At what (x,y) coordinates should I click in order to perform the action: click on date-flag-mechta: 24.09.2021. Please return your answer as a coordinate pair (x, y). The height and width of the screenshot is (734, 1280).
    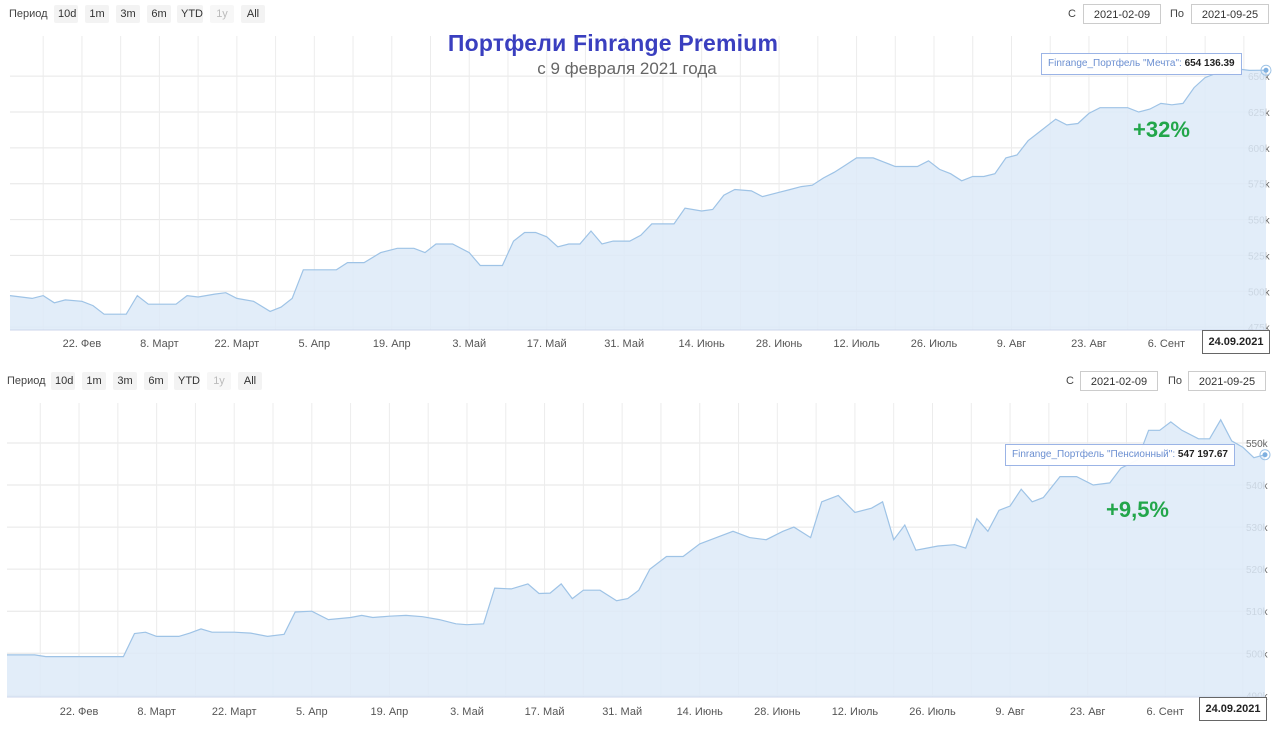
    Looking at the image, I should click on (1236, 342).